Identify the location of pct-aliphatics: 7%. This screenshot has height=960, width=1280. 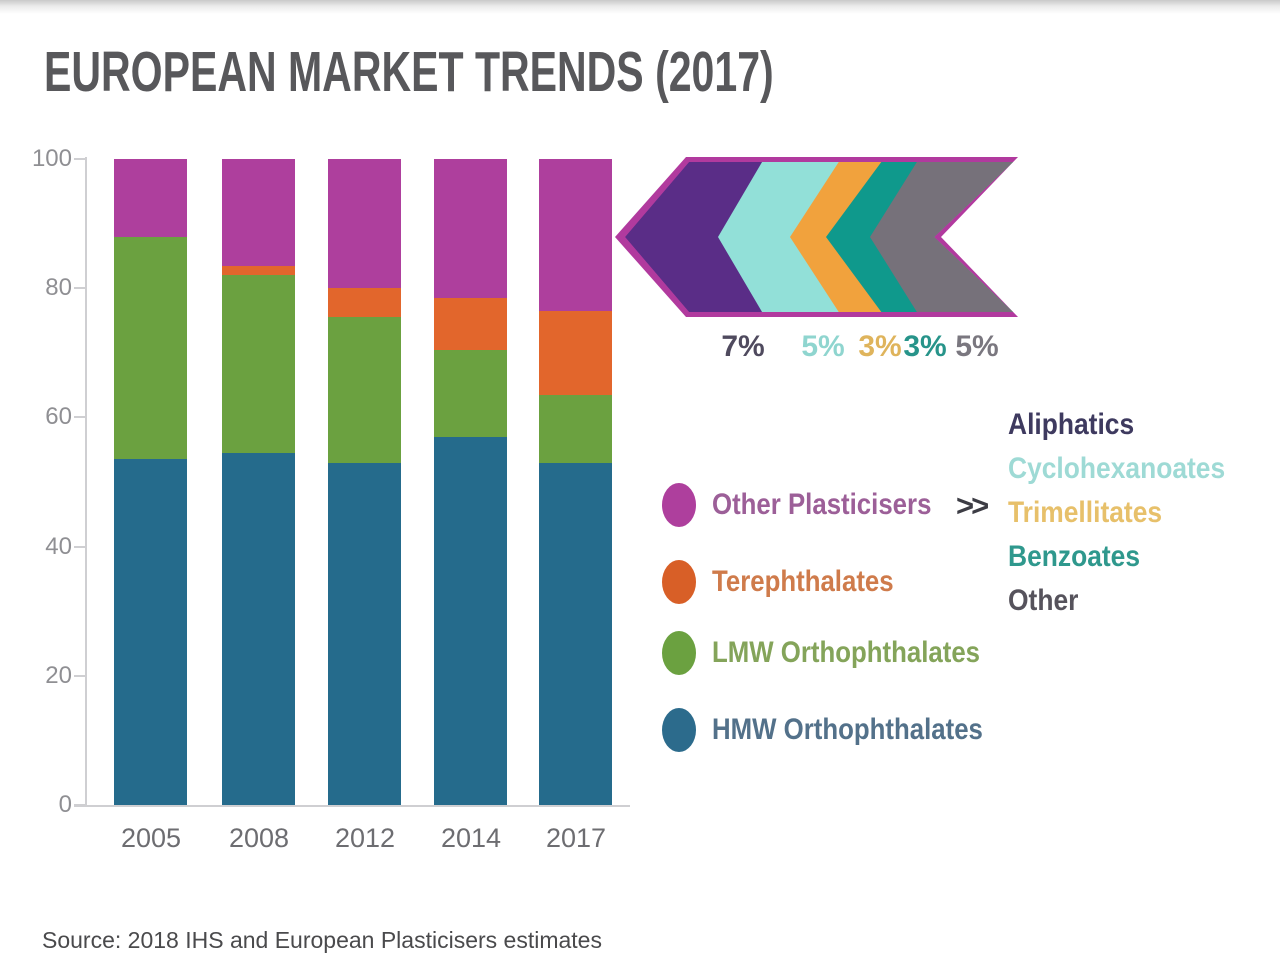
(743, 346).